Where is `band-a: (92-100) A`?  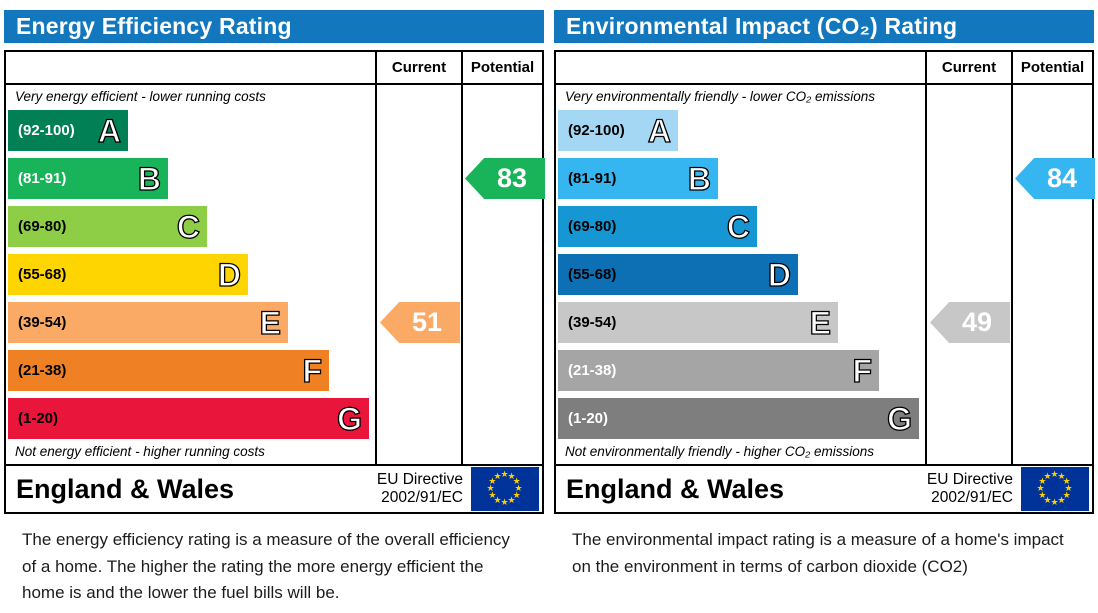 band-a: (92-100) A is located at coordinates (618, 130).